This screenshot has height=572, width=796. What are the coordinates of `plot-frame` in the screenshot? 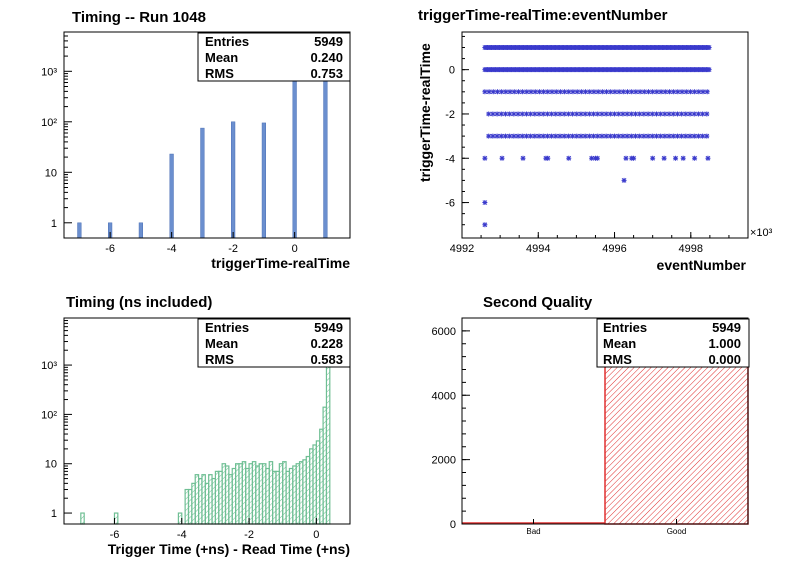 It's located at (605, 135).